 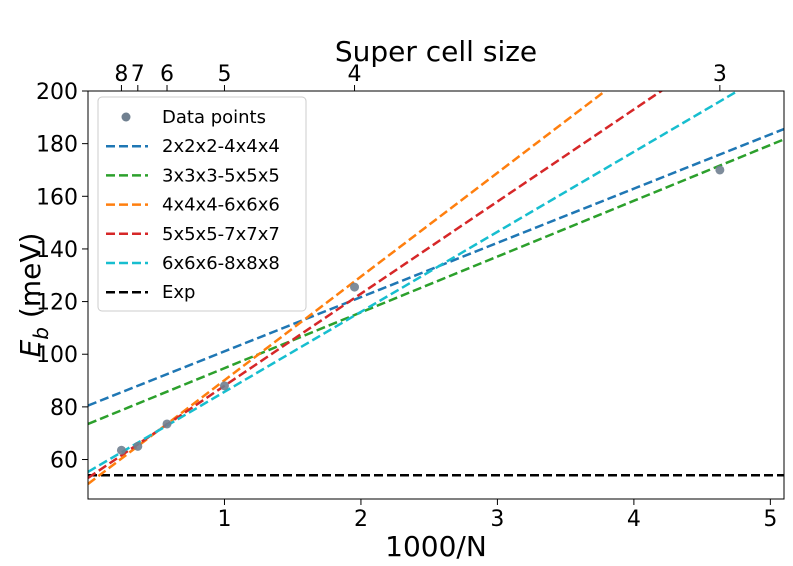 I want to click on y-axis-title-main: E, so click(x=30, y=348).